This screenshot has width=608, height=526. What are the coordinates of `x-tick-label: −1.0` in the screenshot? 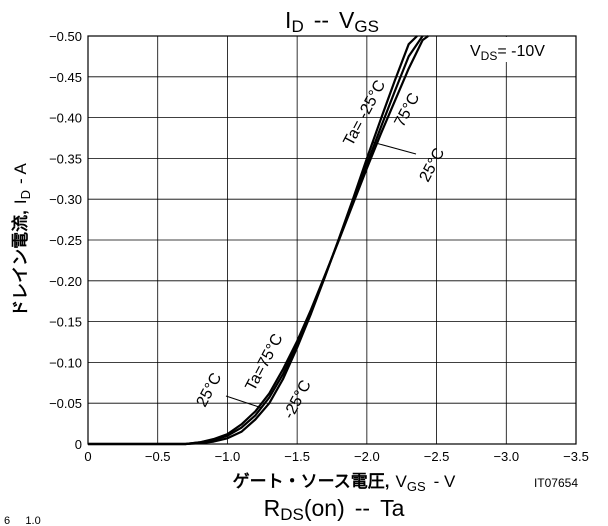 It's located at (228, 456).